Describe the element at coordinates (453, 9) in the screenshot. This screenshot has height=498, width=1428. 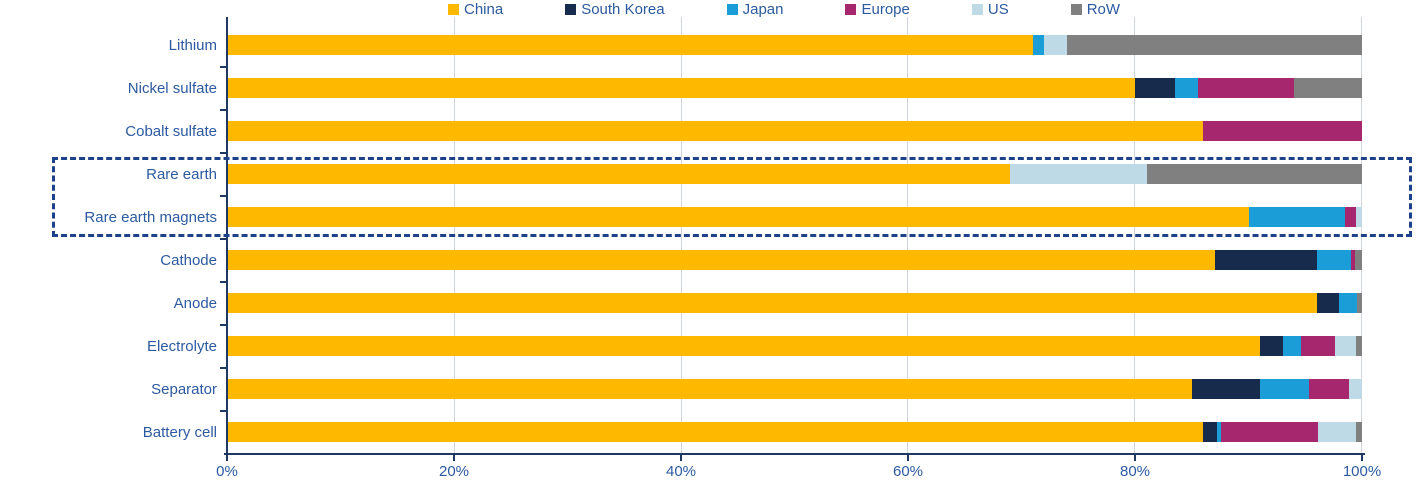
I see `legend-swatch-china-icon` at that location.